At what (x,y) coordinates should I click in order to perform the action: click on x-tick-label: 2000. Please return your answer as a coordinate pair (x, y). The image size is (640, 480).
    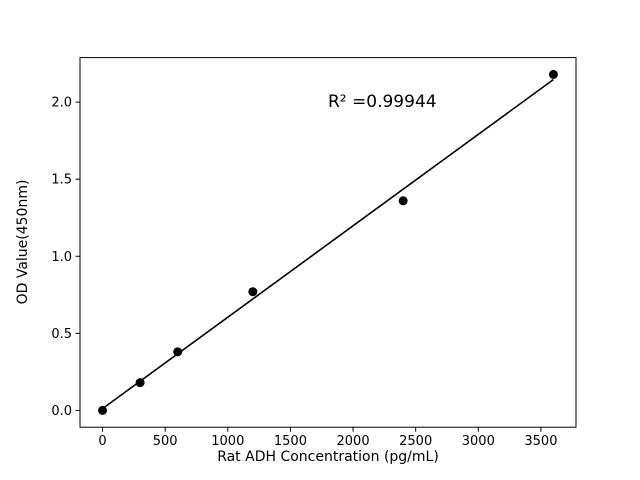
    Looking at the image, I should click on (353, 441).